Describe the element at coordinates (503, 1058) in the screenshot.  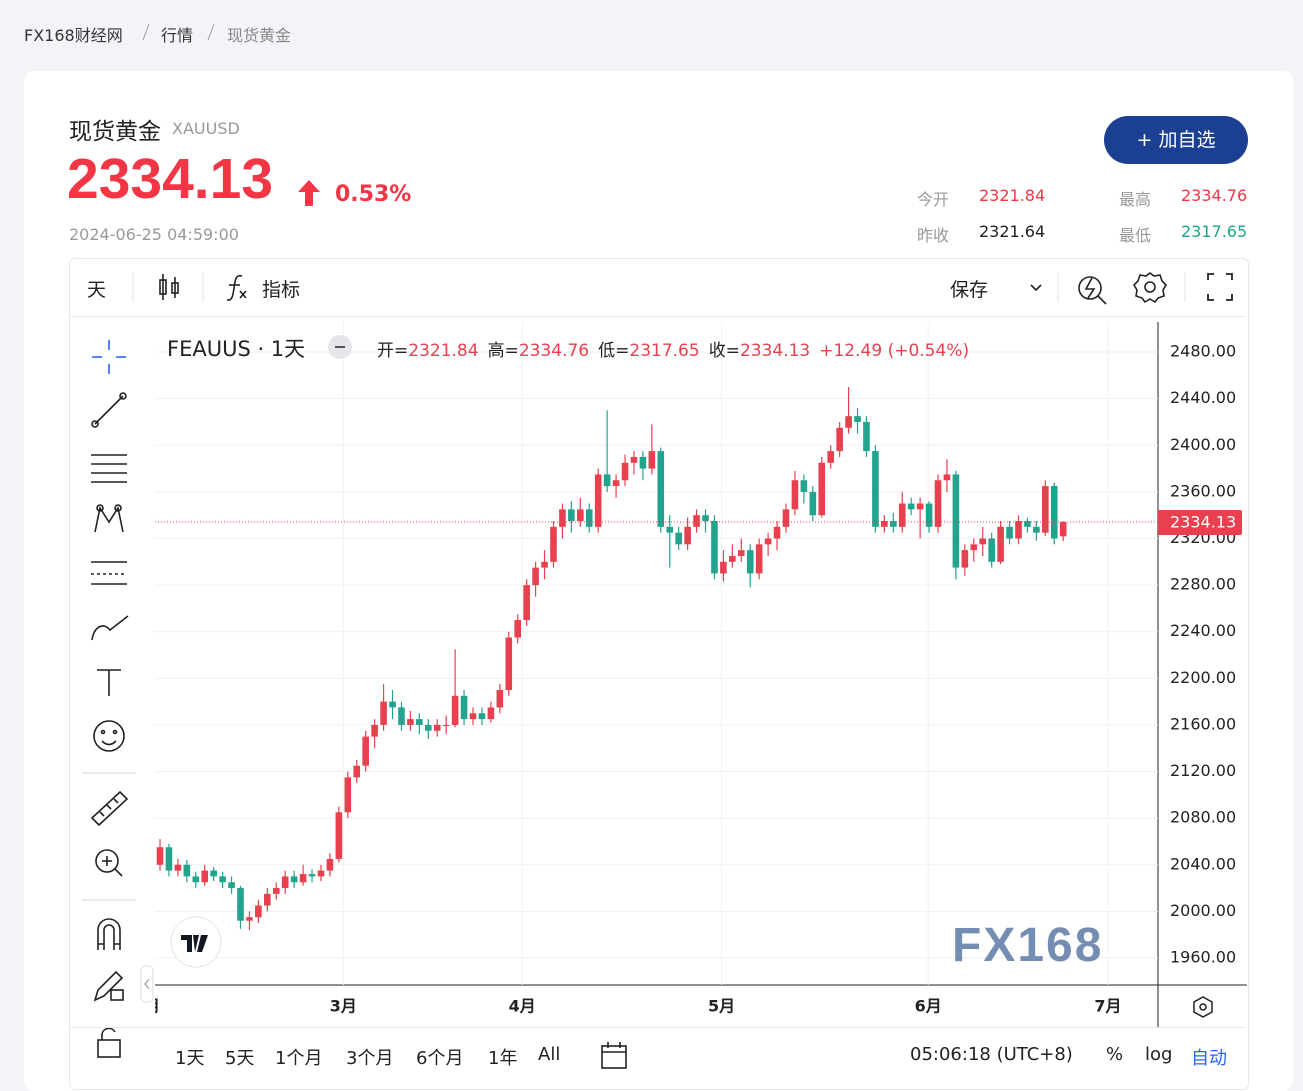
I see `range-button: 1年` at that location.